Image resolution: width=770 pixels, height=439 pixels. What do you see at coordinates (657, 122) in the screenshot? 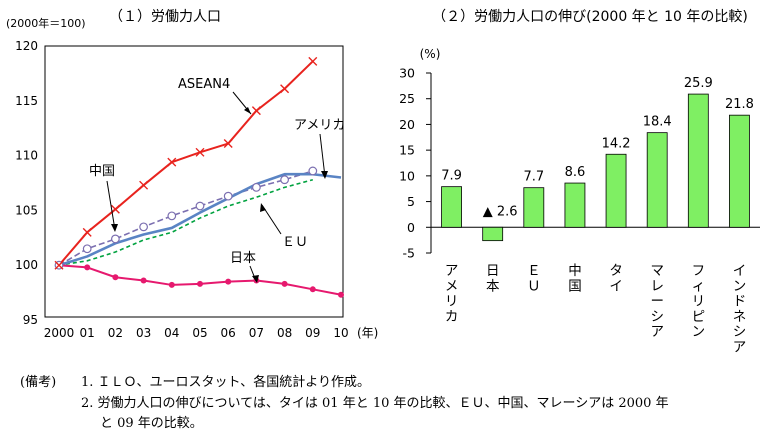
I see `bar-value-label: 18.4` at bounding box center [657, 122].